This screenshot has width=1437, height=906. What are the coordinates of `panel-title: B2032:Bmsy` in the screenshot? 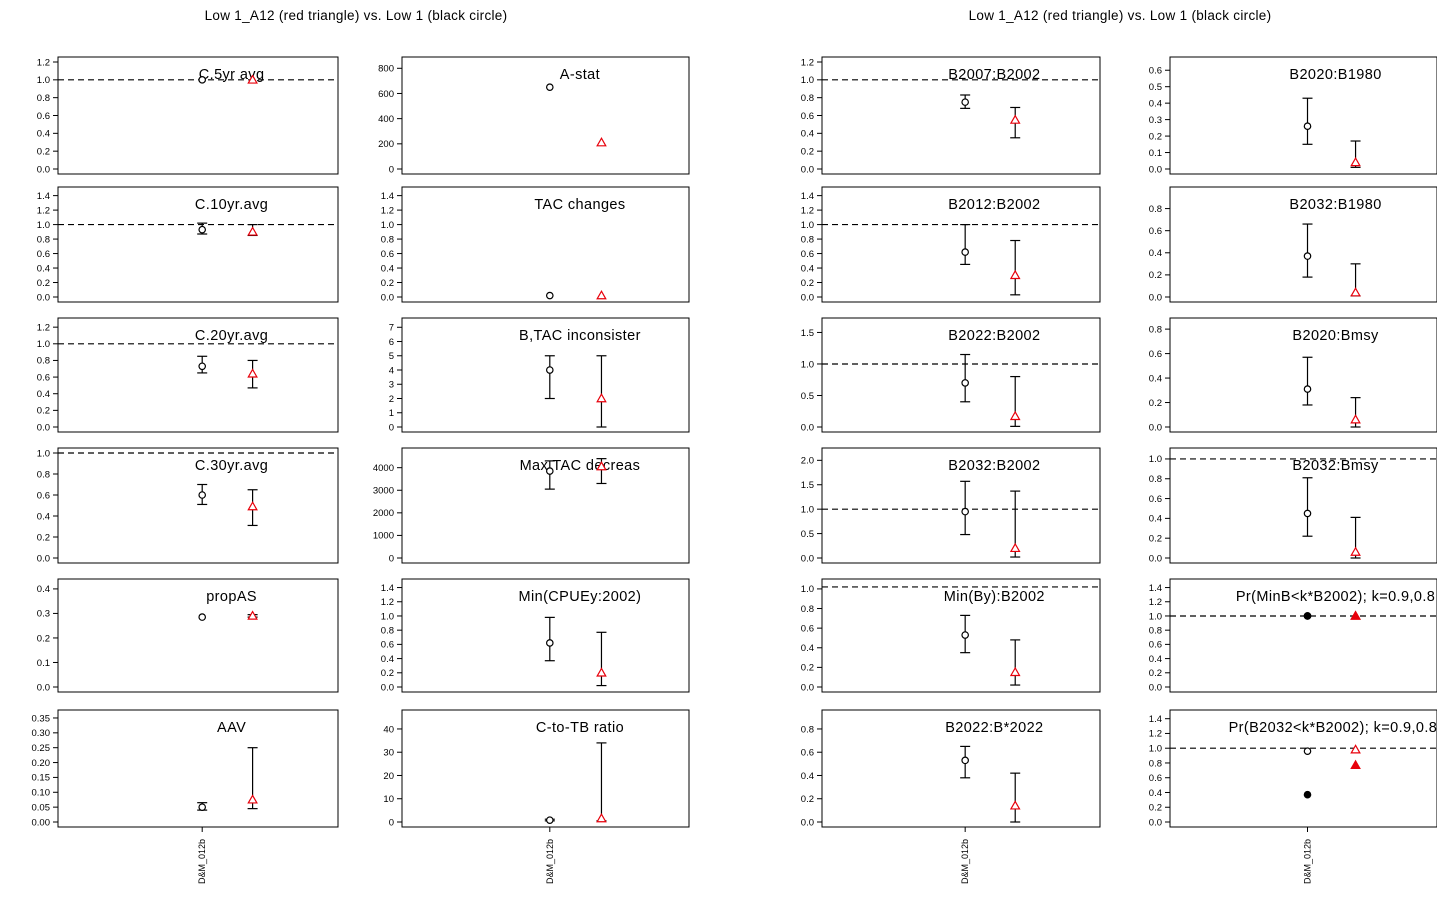 It's located at (1335, 466).